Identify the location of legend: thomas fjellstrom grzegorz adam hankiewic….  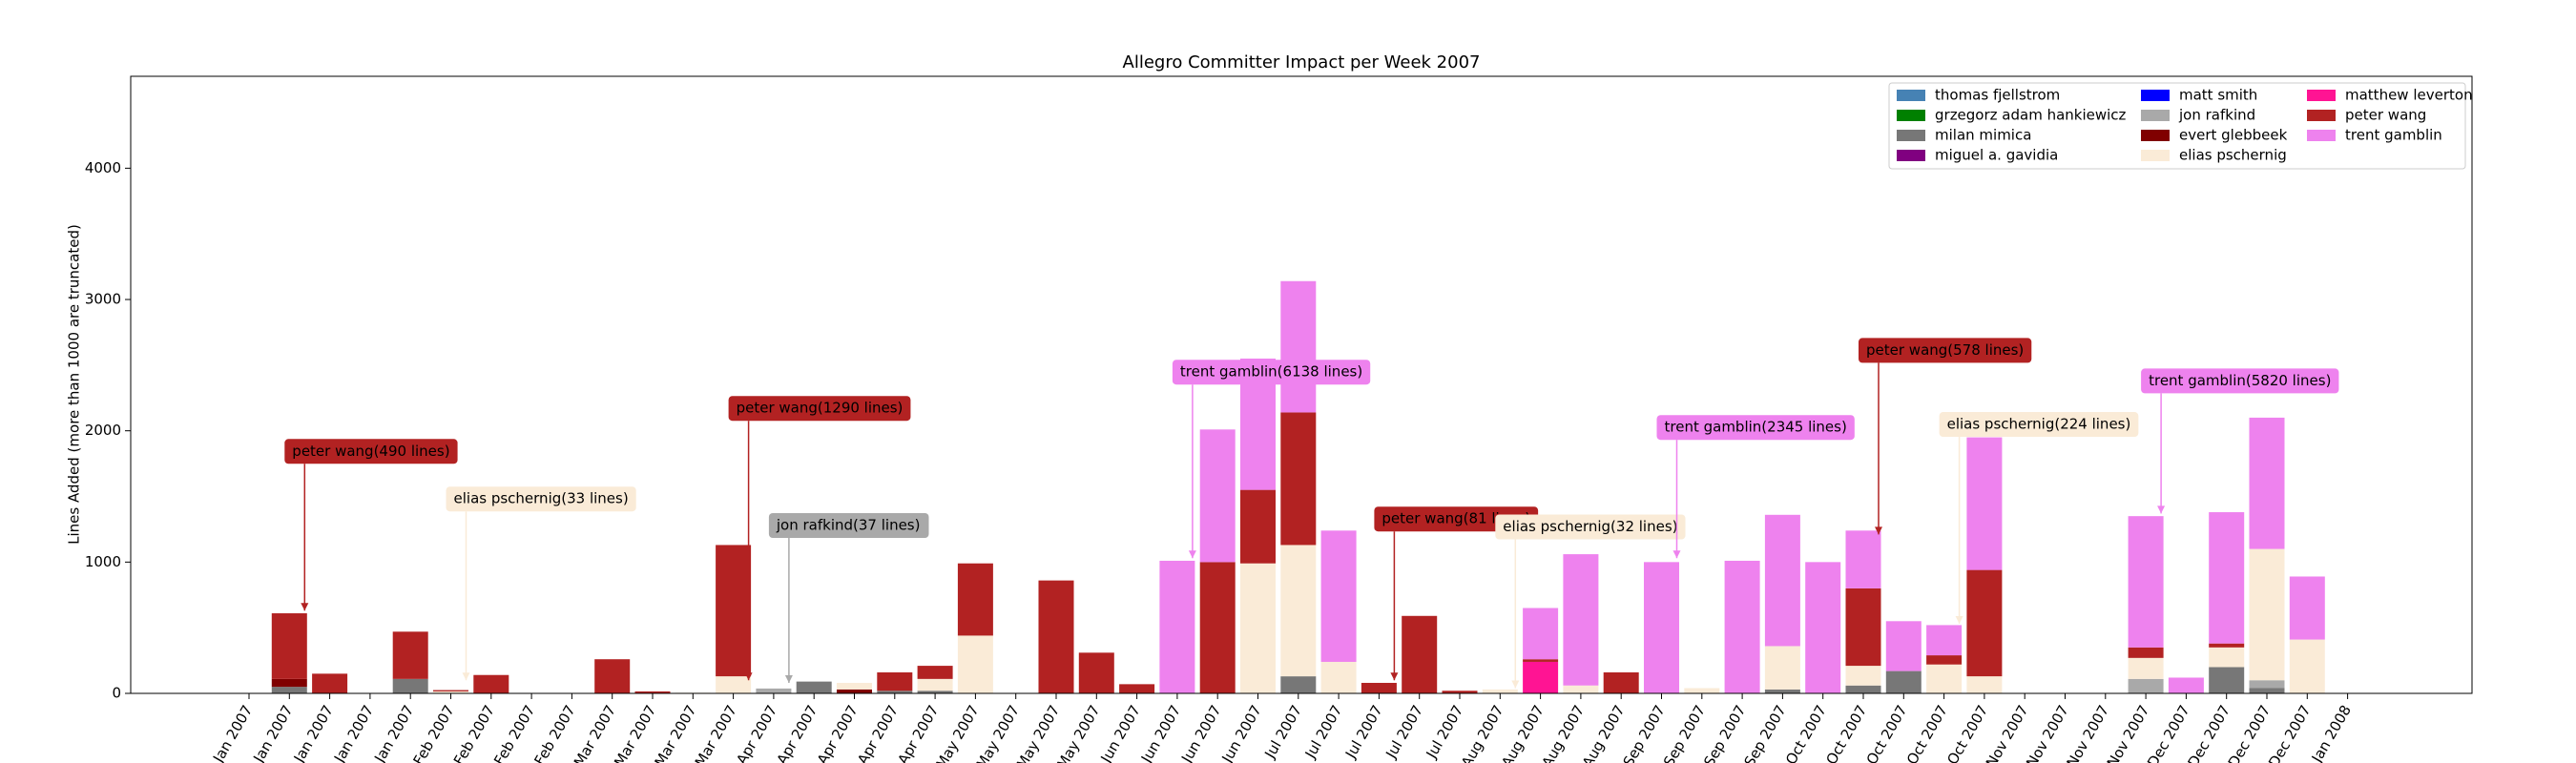
(2180, 126).